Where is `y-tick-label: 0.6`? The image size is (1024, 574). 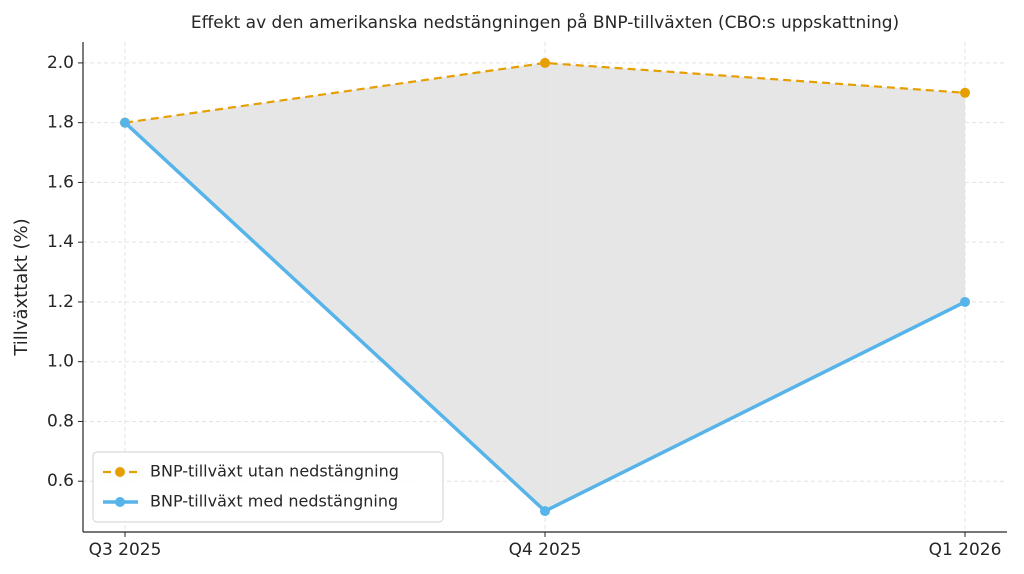
y-tick-label: 0.6 is located at coordinates (60, 481).